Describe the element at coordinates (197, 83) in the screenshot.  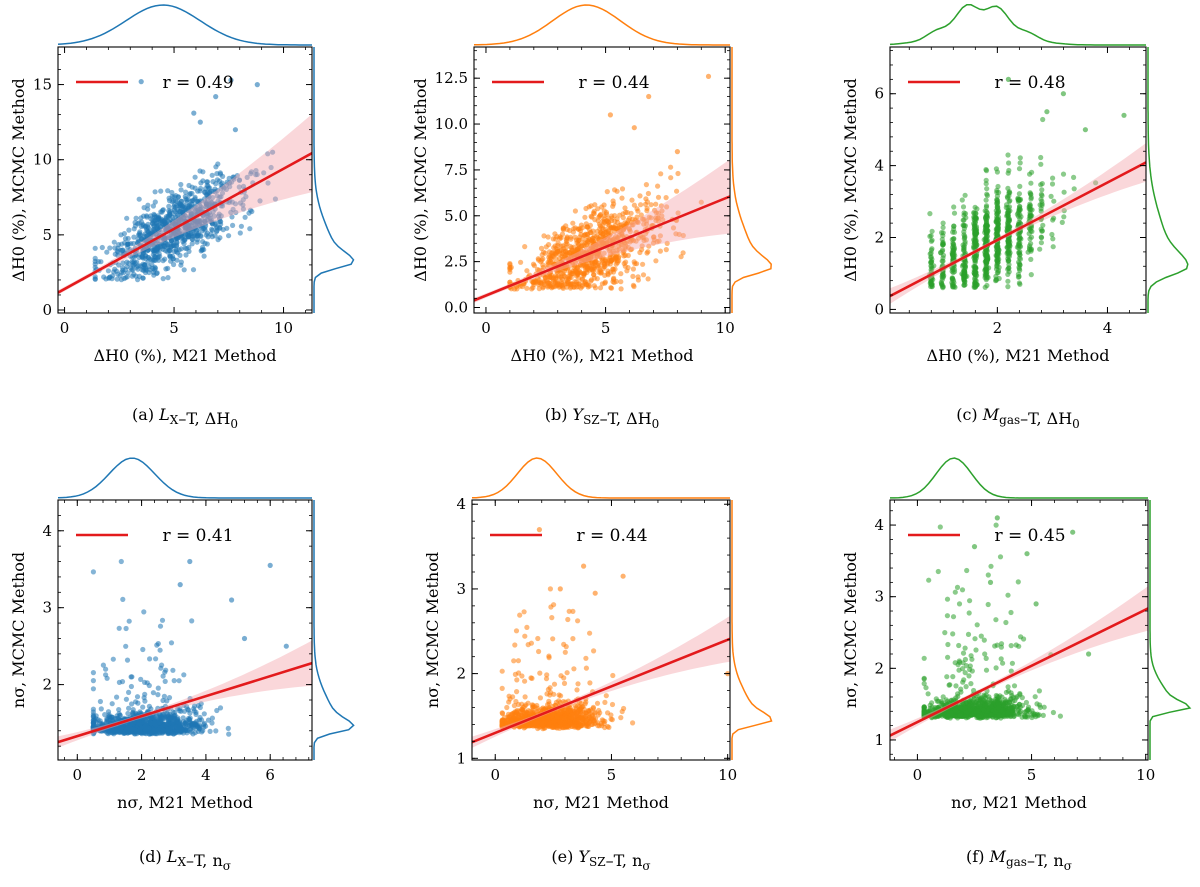
I see `legend-label: r = 0.49` at that location.